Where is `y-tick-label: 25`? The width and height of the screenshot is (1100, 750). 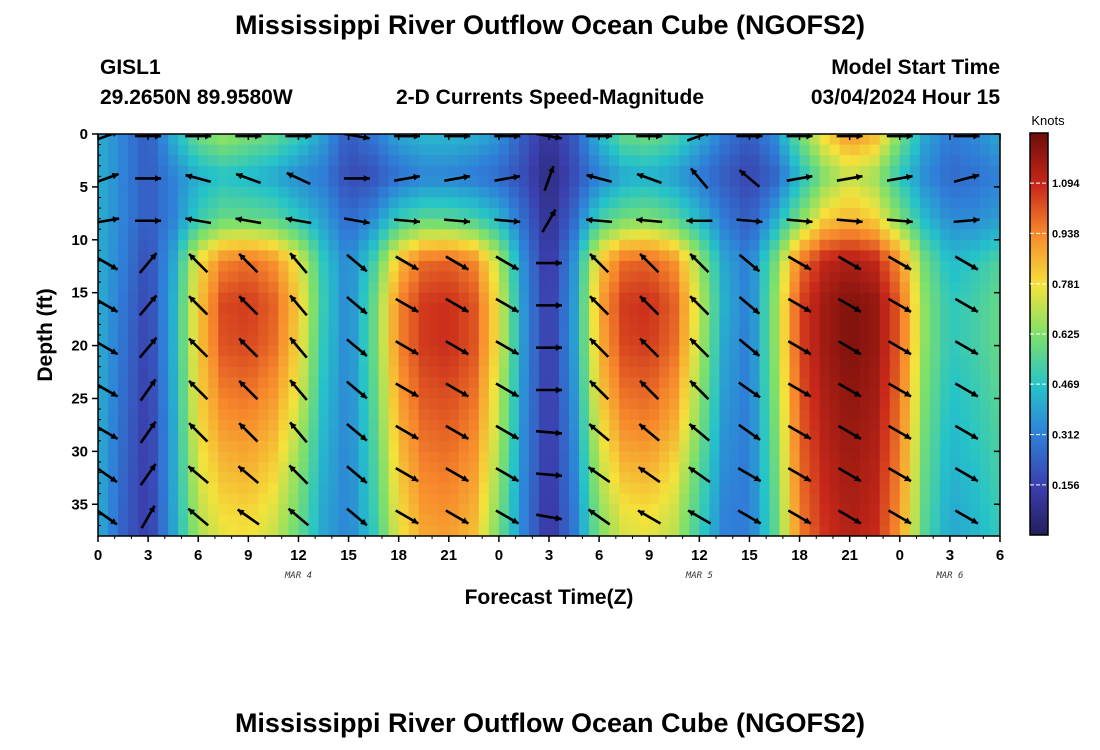
y-tick-label: 25 is located at coordinates (79, 398).